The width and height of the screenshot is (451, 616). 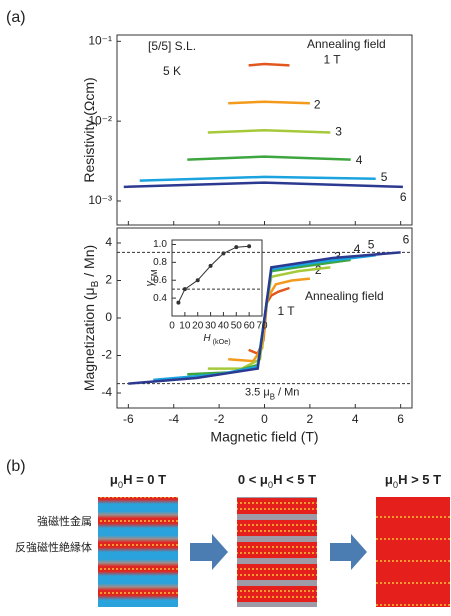 I want to click on panel-label: (b), so click(x=16, y=466).